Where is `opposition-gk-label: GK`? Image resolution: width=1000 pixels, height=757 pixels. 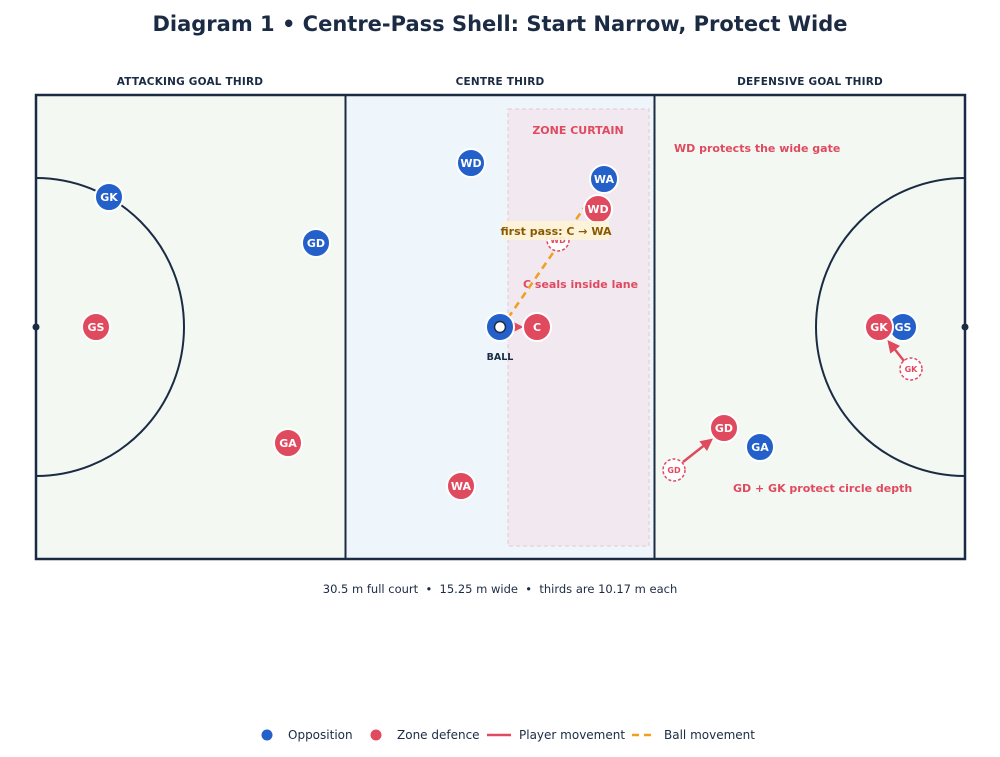
opposition-gk-label: GK is located at coordinates (109, 197).